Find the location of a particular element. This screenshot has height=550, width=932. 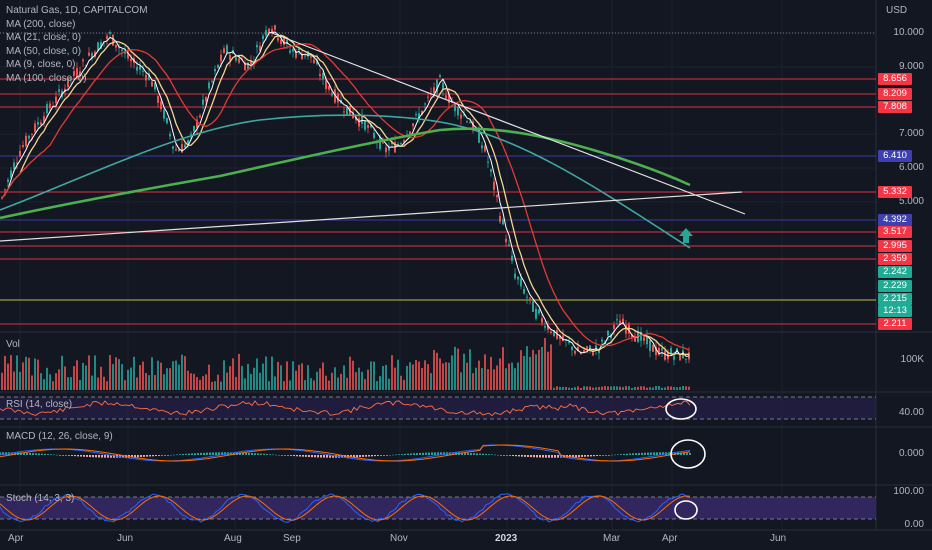

macd-pane-title: MACD (12, 26, close, 9) is located at coordinates (59, 436).